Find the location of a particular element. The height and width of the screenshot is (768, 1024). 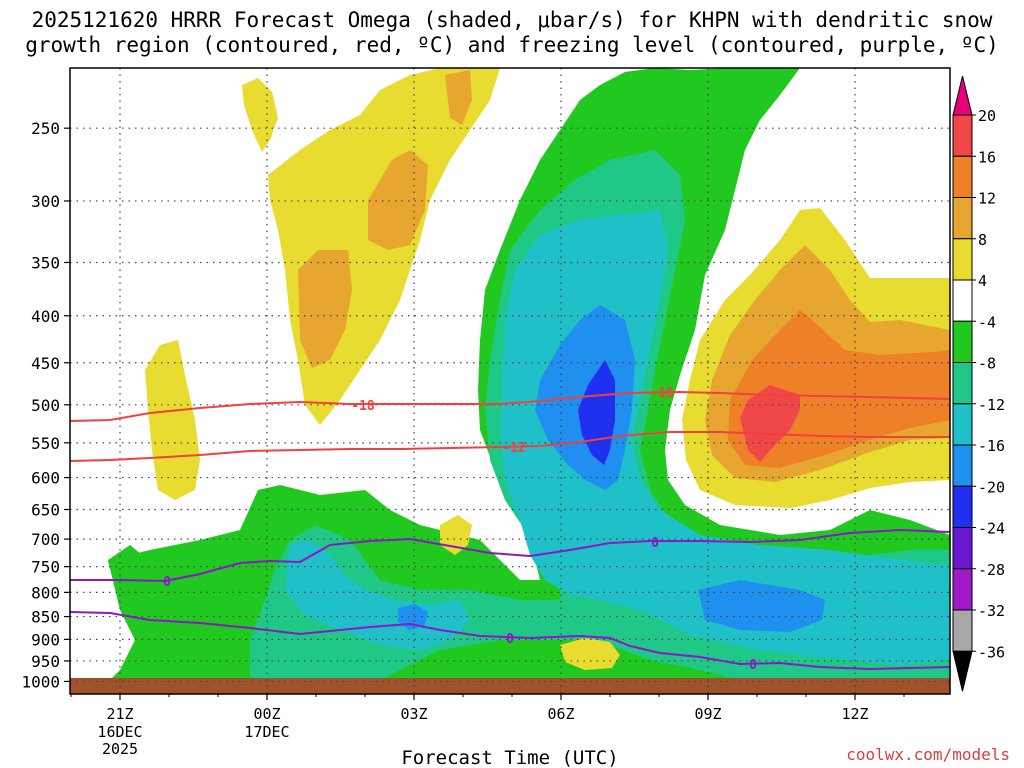

colorbar-label: -24 is located at coordinates (991, 529).